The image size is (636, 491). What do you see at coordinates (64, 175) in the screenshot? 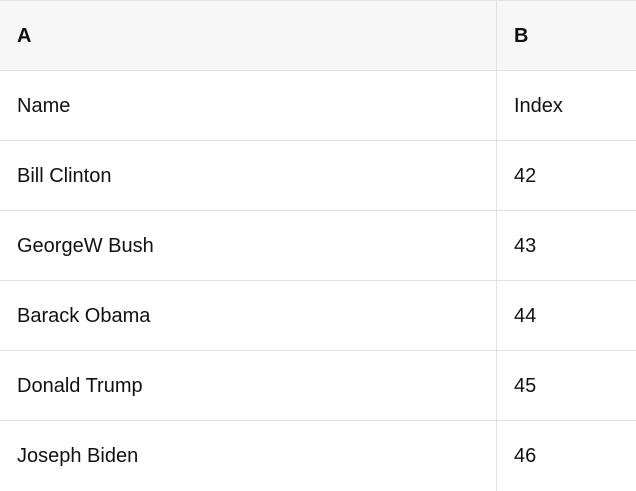
I see `cell-text: Bill Clinton` at bounding box center [64, 175].